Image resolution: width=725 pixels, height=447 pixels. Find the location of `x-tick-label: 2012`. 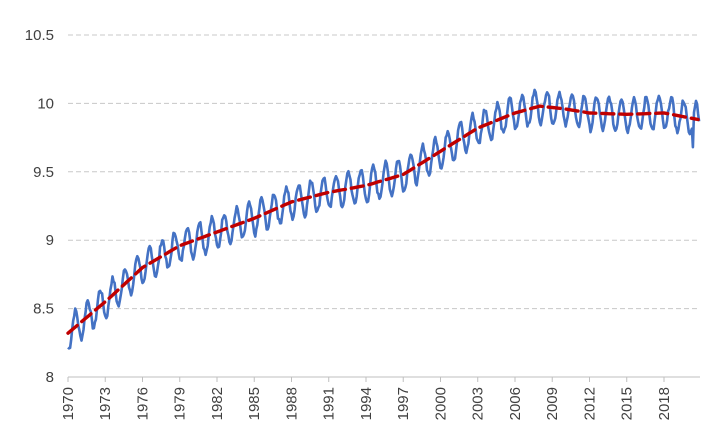

x-tick-label: 2012 is located at coordinates (589, 403).